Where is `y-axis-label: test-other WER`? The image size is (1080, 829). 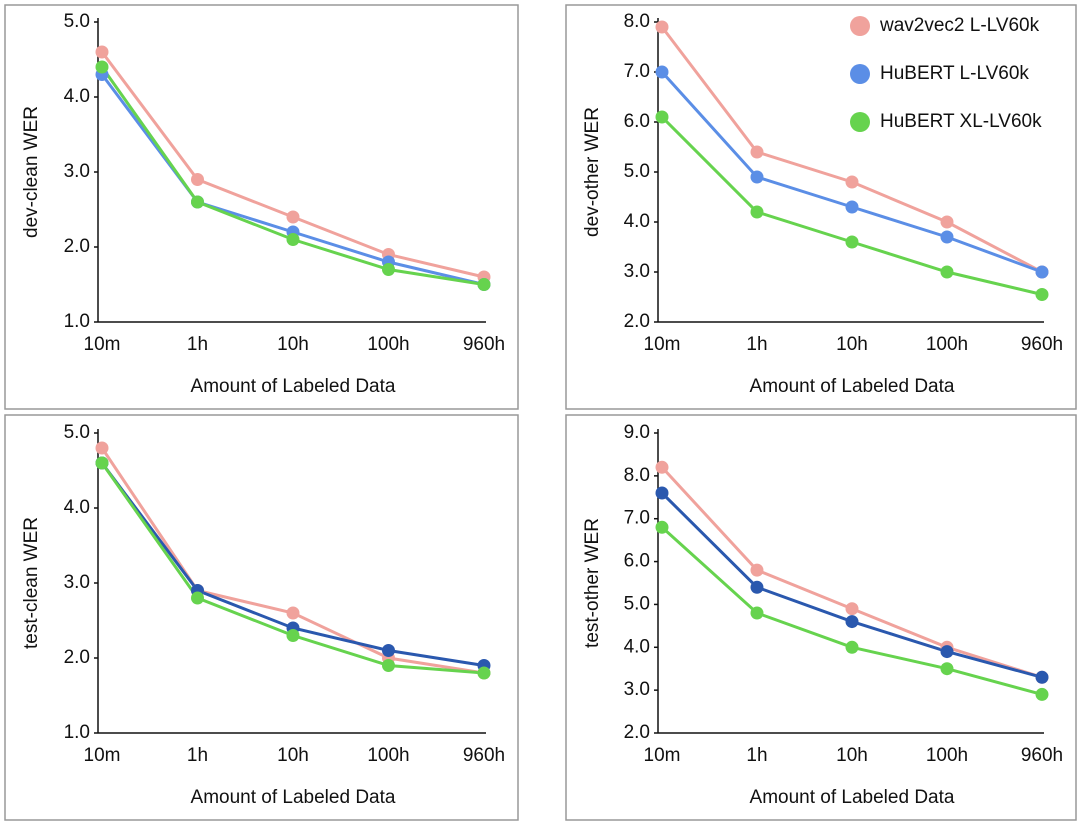
y-axis-label: test-other WER is located at coordinates (592, 583).